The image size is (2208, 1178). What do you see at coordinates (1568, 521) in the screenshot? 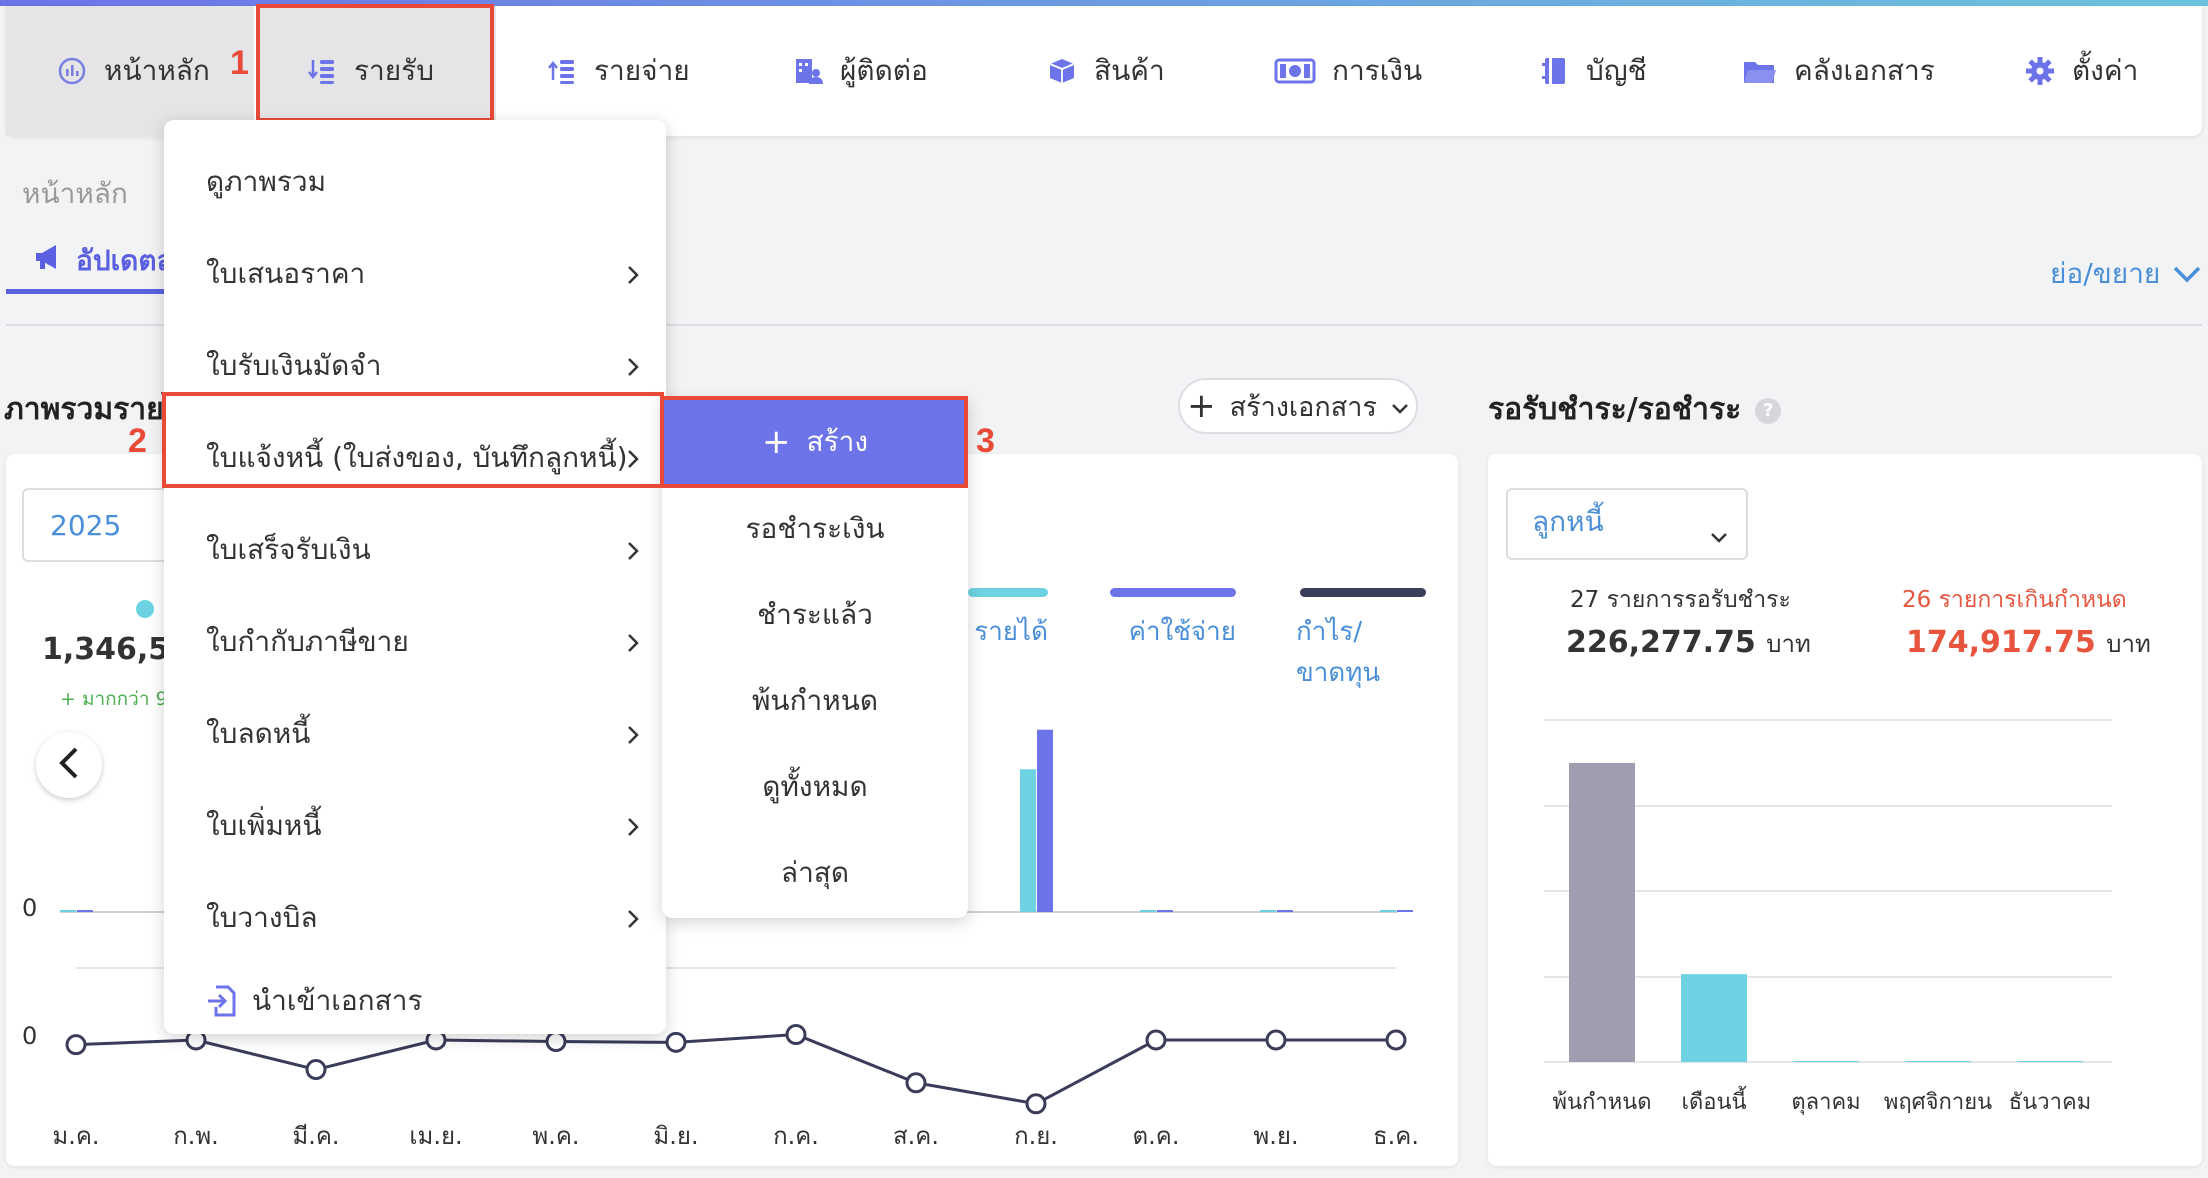
I see `receivable-type-value: ลูกหนี้` at bounding box center [1568, 521].